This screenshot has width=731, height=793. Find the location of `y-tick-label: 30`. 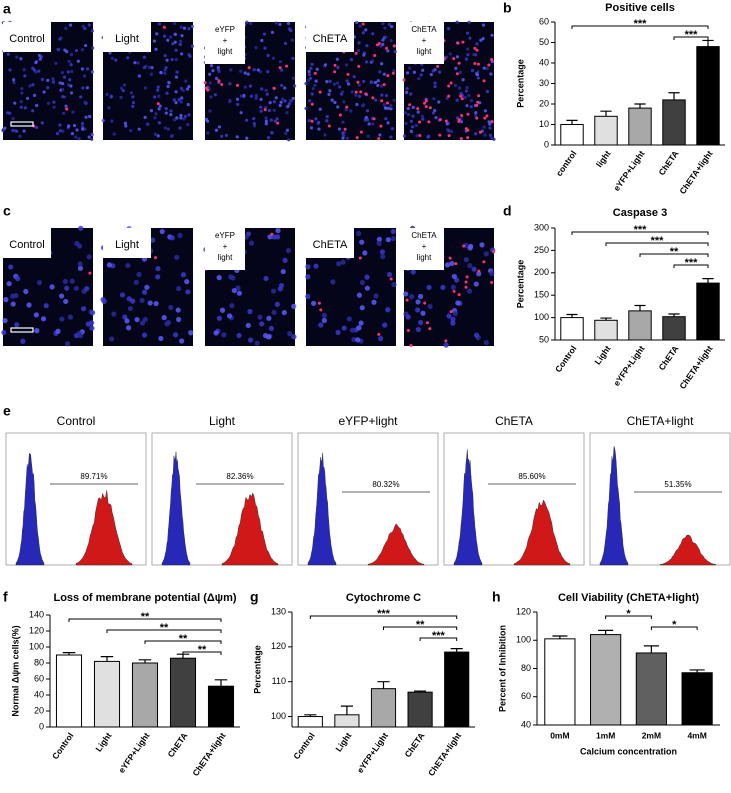

y-tick-label: 30 is located at coordinates (544, 83).